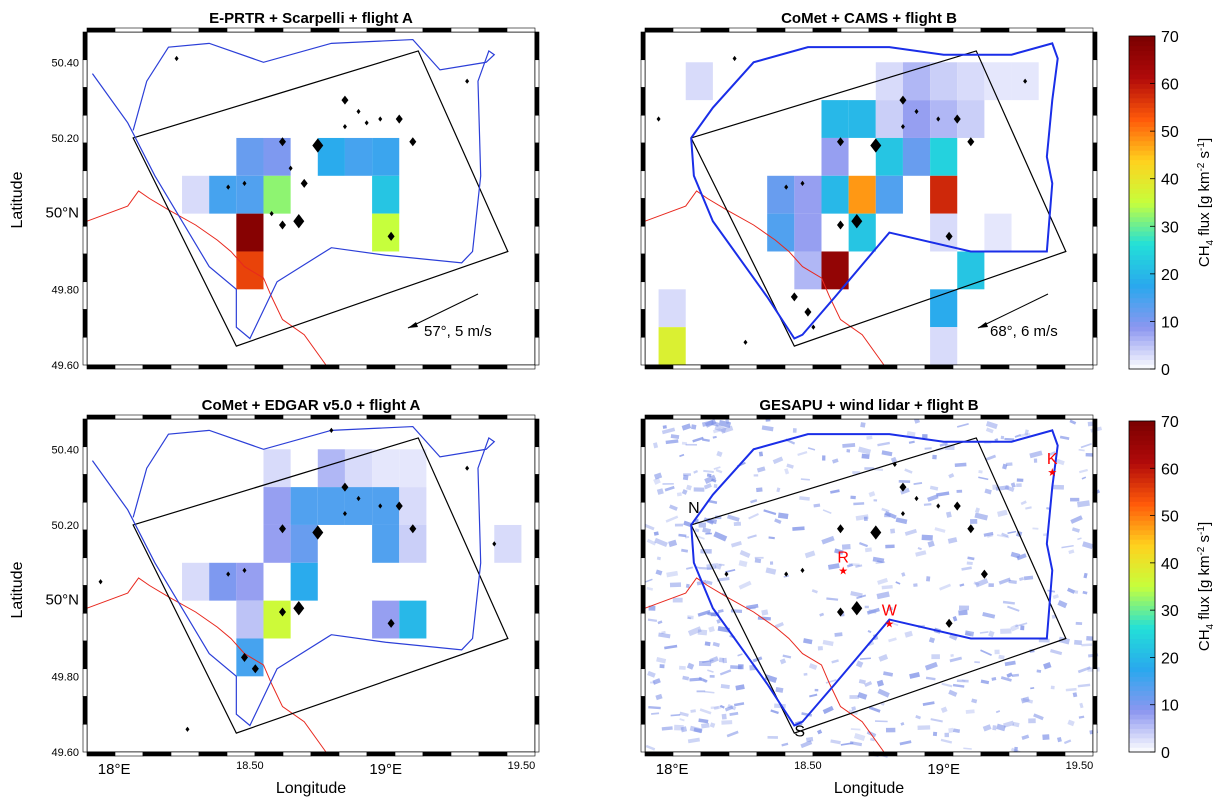 The image size is (1213, 799). What do you see at coordinates (65, 753) in the screenshot?
I see `y-tick-label: 49.60` at bounding box center [65, 753].